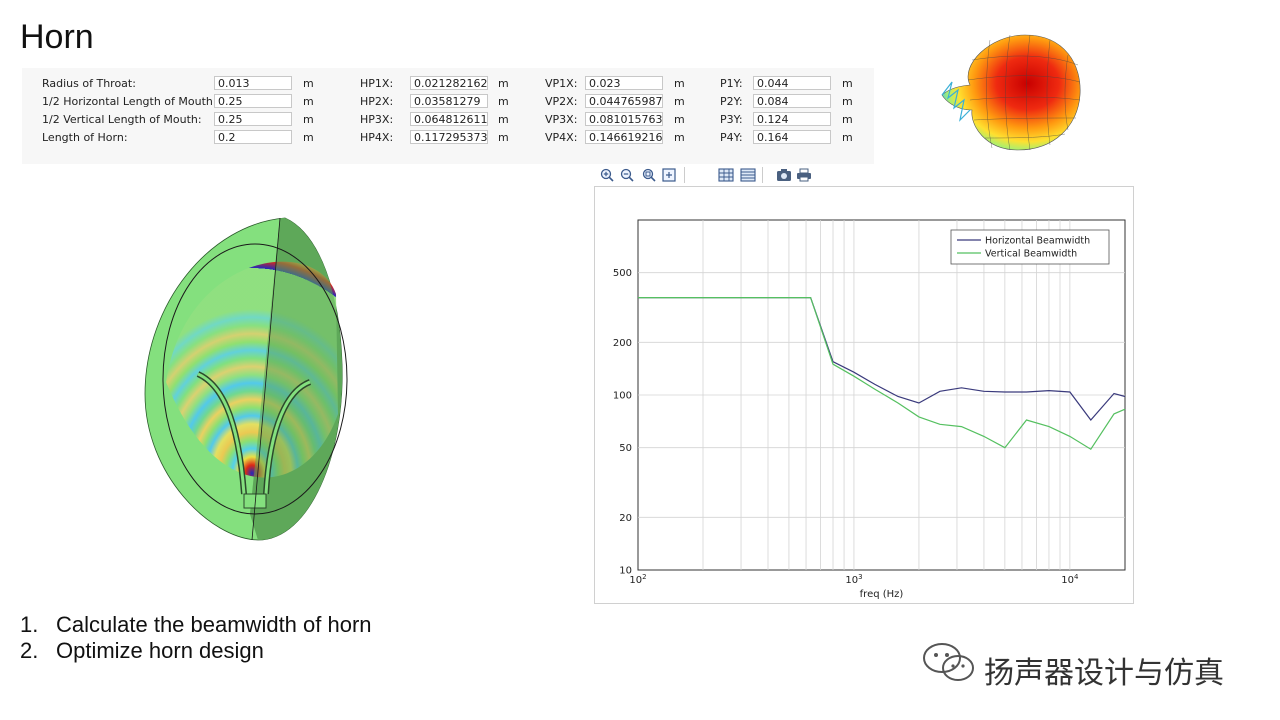  What do you see at coordinates (253, 137) in the screenshot?
I see `param-input: 0.2` at bounding box center [253, 137].